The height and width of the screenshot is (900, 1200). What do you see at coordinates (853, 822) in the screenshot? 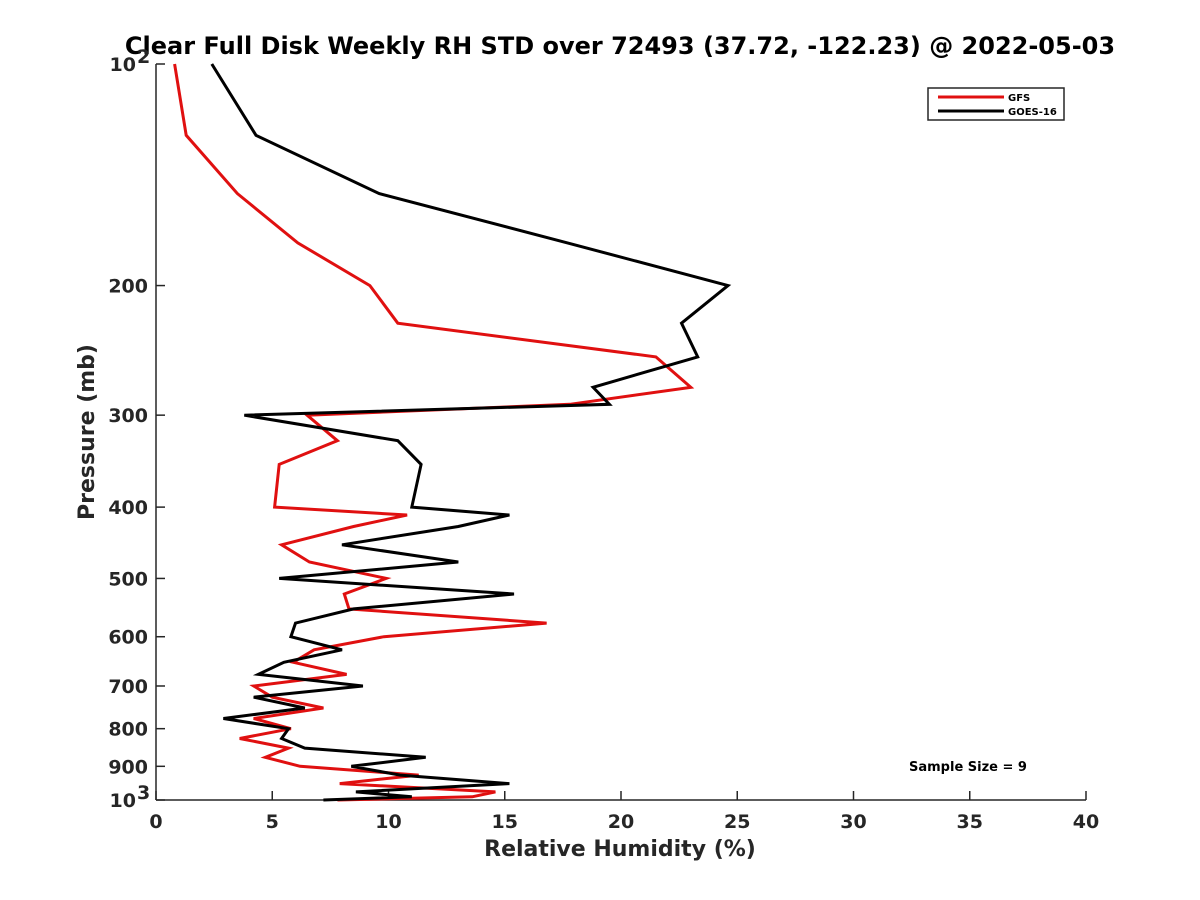
I see `x-tick-label: 30` at bounding box center [853, 822].